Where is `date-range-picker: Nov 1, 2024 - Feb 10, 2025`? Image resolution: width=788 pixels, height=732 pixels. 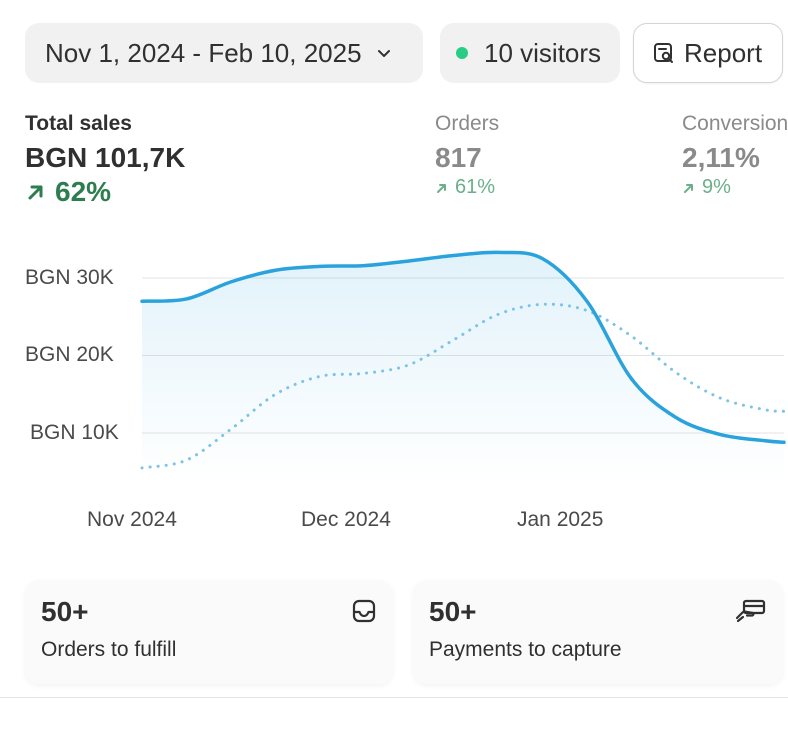 date-range-picker: Nov 1, 2024 - Feb 10, 2025 is located at coordinates (224, 53).